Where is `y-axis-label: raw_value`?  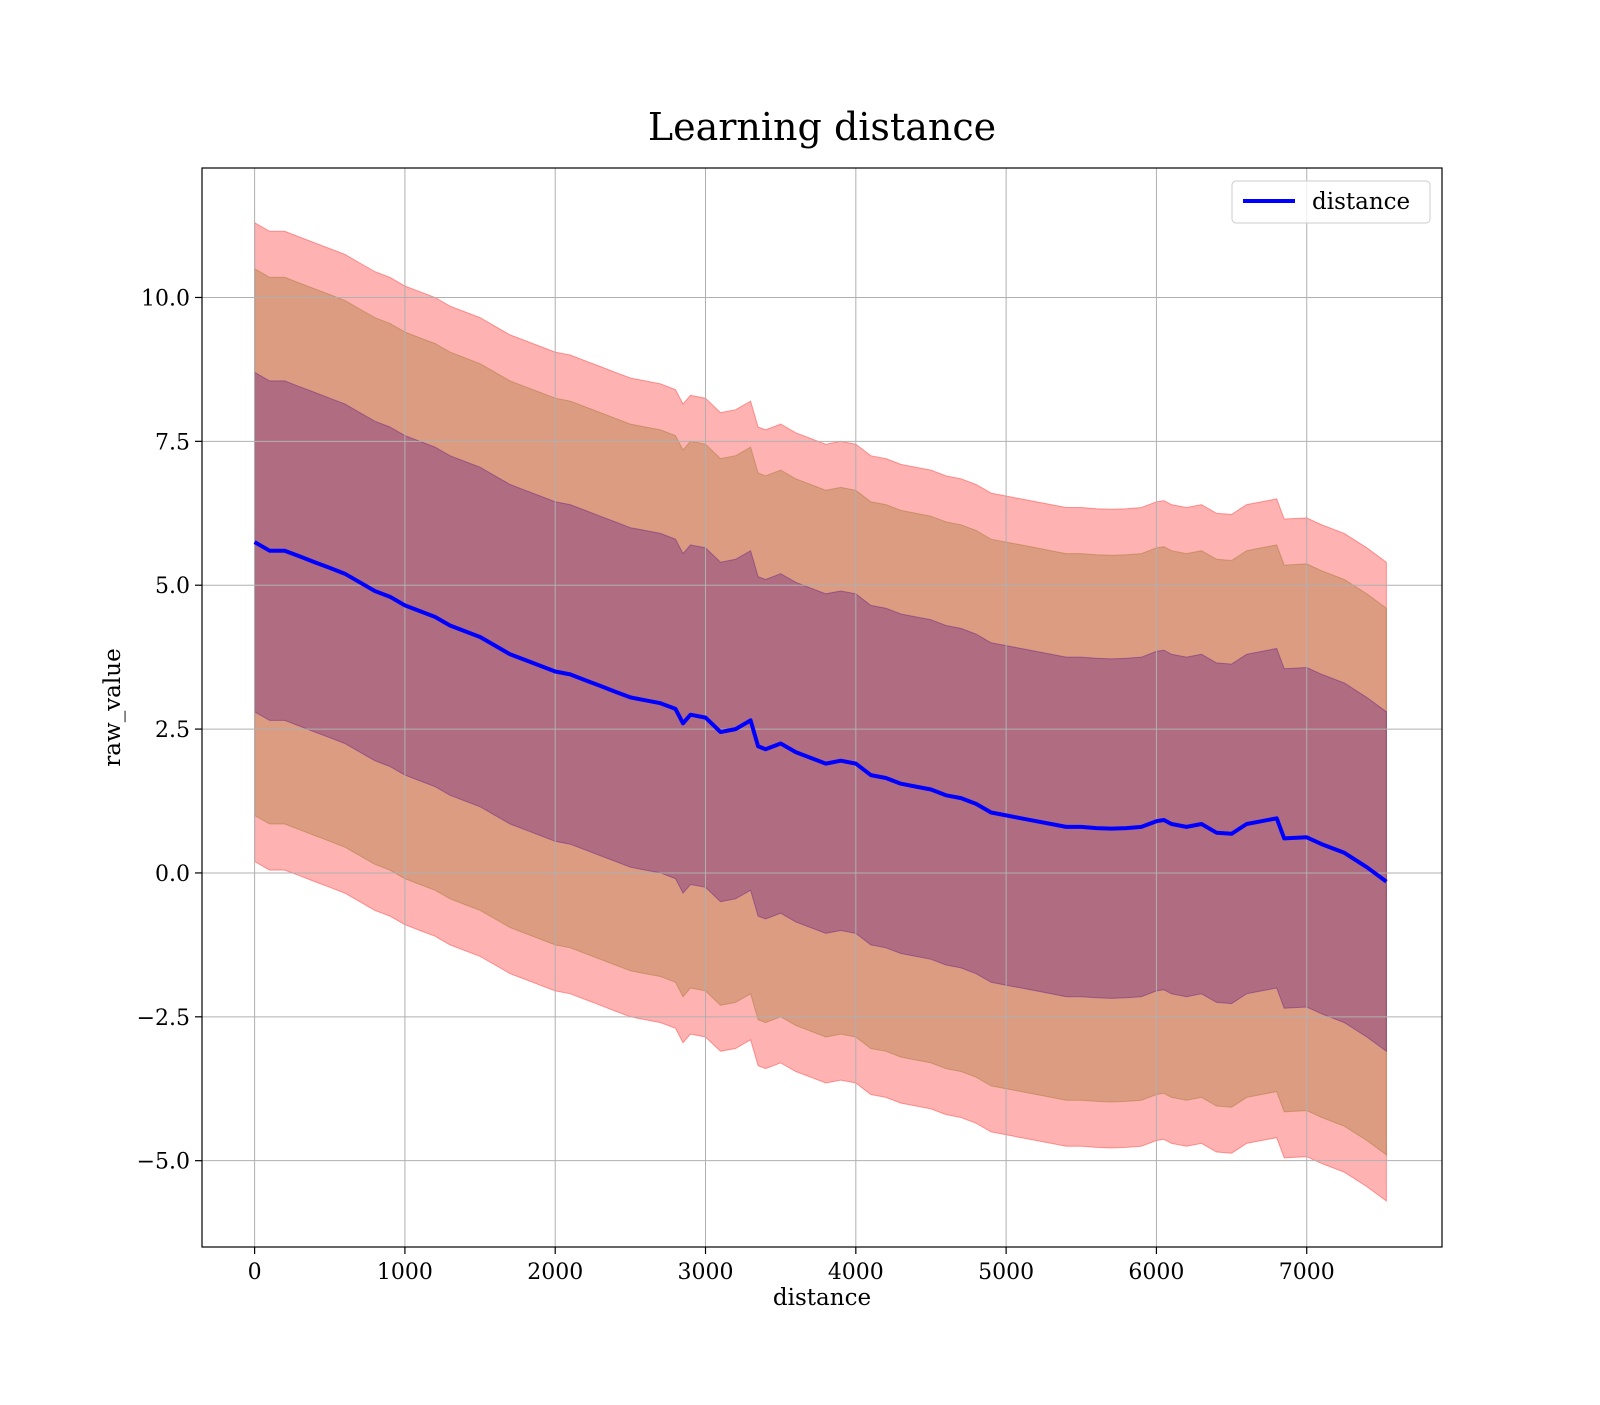 y-axis-label: raw_value is located at coordinates (113, 707).